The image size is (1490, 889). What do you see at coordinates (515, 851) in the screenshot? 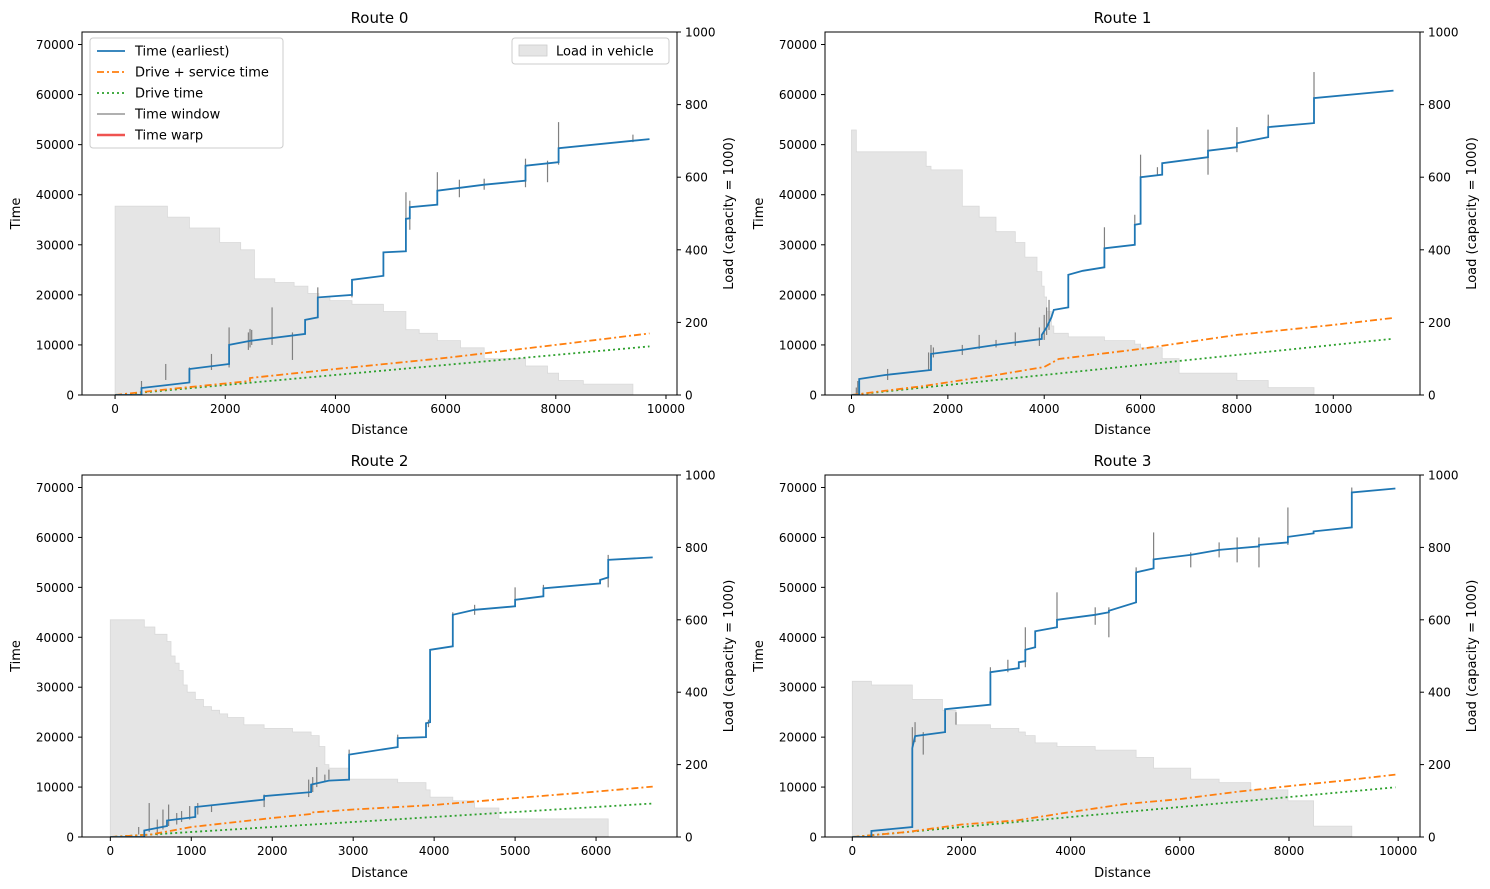
I see `x-tick-label: 5000` at bounding box center [515, 851].